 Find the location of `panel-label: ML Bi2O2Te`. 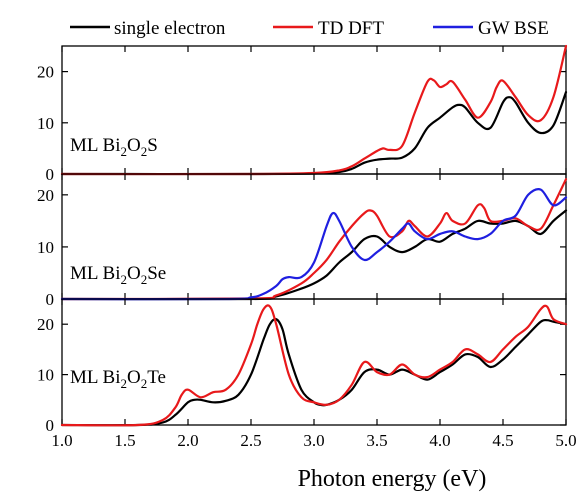

panel-label: ML Bi2O2Te is located at coordinates (118, 379).